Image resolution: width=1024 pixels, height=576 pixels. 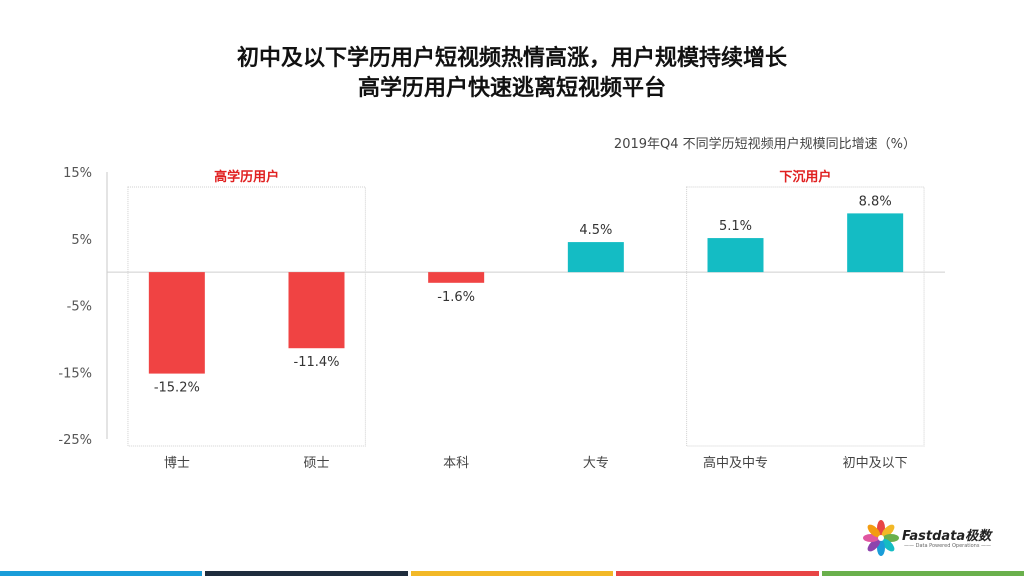 I want to click on data-label: -11.4%, so click(x=317, y=362).